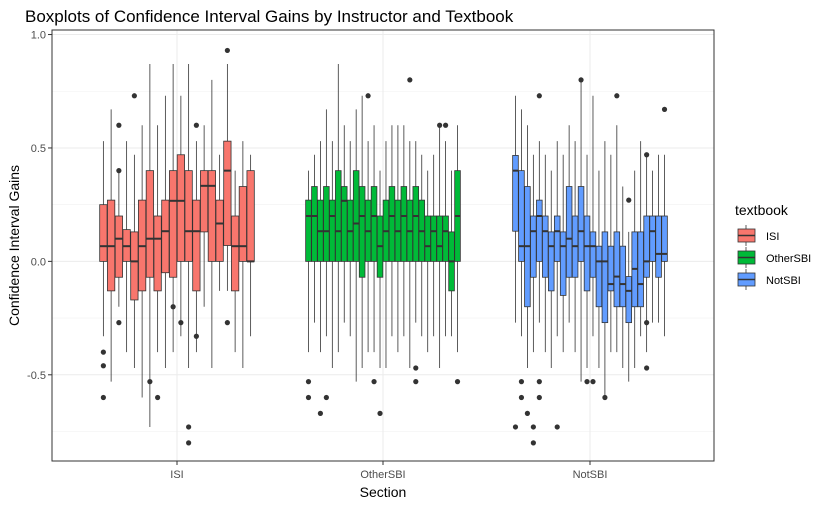  I want to click on y-tick-label: 0.0, so click(38, 262).